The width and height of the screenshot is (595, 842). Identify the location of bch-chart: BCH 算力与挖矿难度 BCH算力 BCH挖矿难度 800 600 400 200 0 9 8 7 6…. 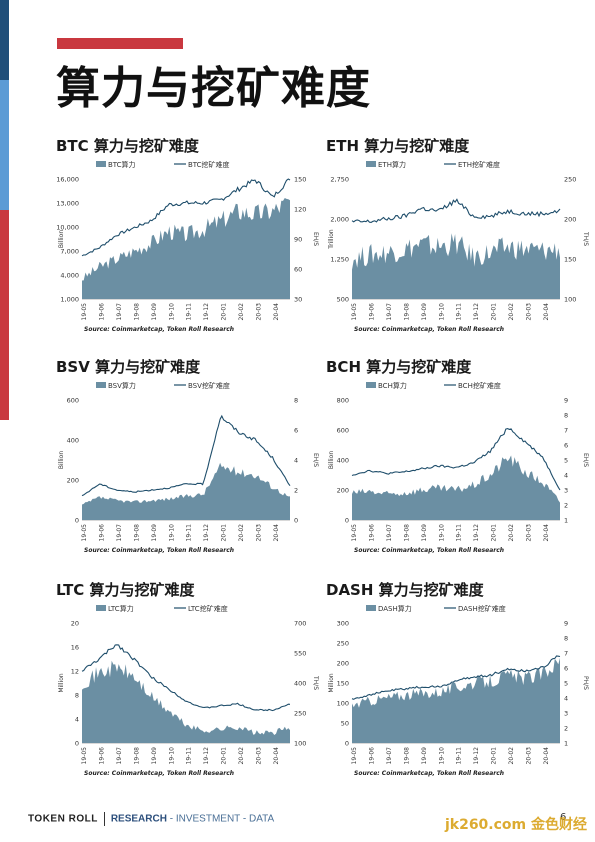
(457, 456).